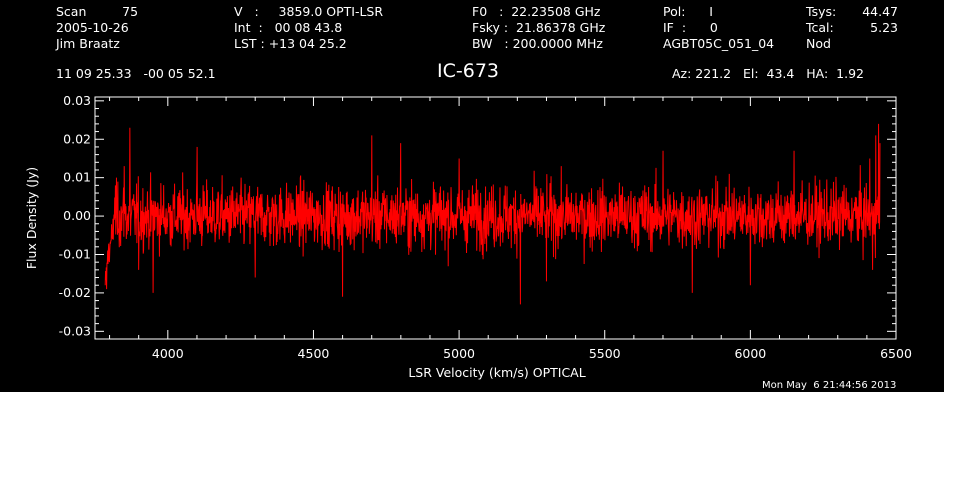 The height and width of the screenshot is (490, 962). What do you see at coordinates (750, 353) in the screenshot?
I see `x-tick-label: 6000` at bounding box center [750, 353].